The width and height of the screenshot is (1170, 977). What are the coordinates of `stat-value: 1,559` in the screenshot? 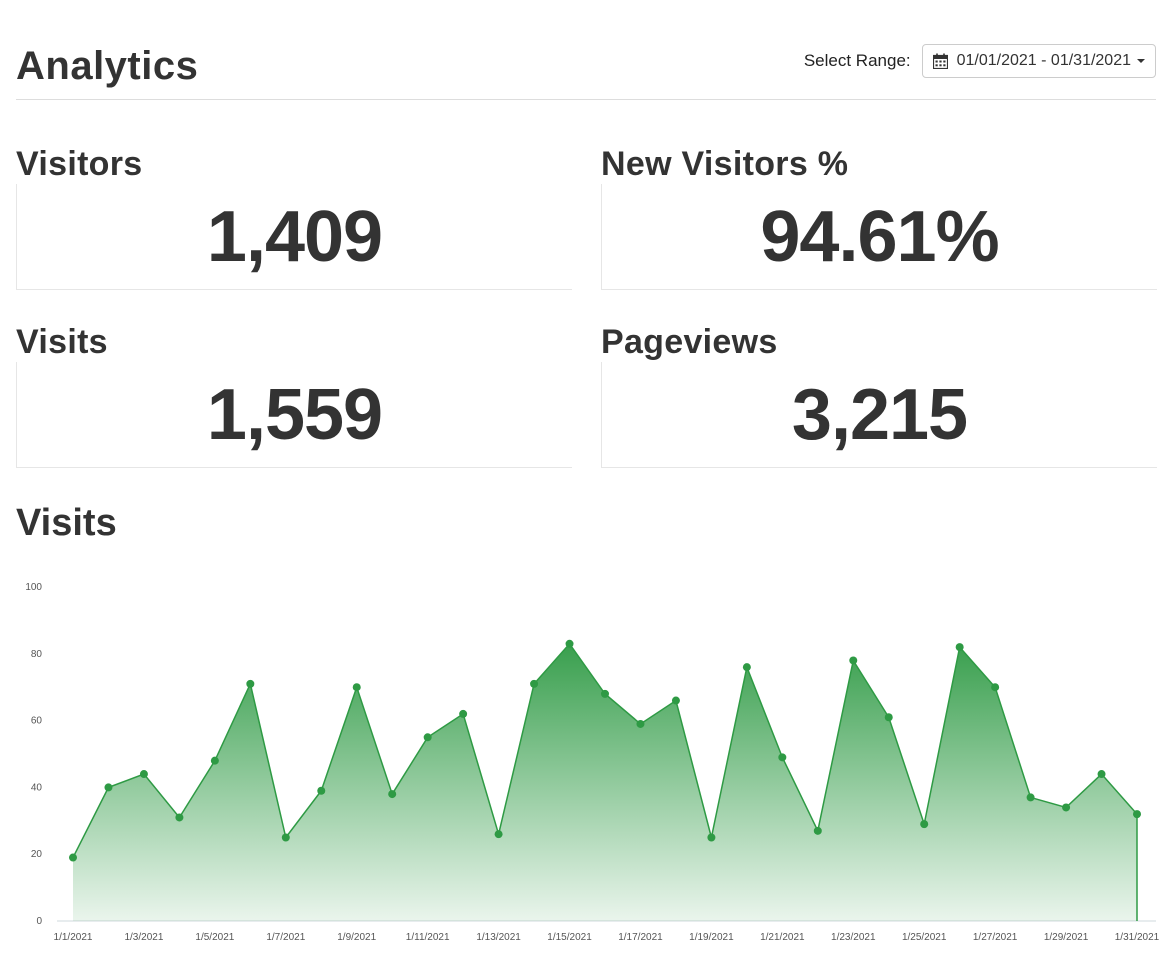 It's located at (294, 414).